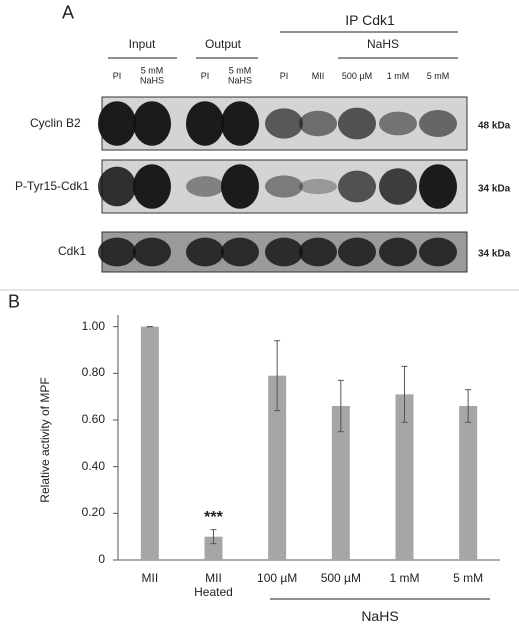  What do you see at coordinates (72, 251) in the screenshot?
I see `row-label: Cdk1` at bounding box center [72, 251].